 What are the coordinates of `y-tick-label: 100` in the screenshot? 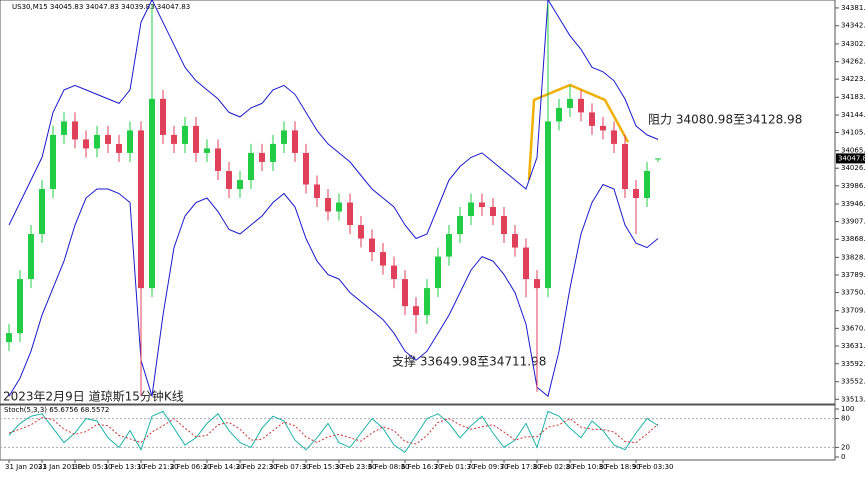 It's located at (847, 409).